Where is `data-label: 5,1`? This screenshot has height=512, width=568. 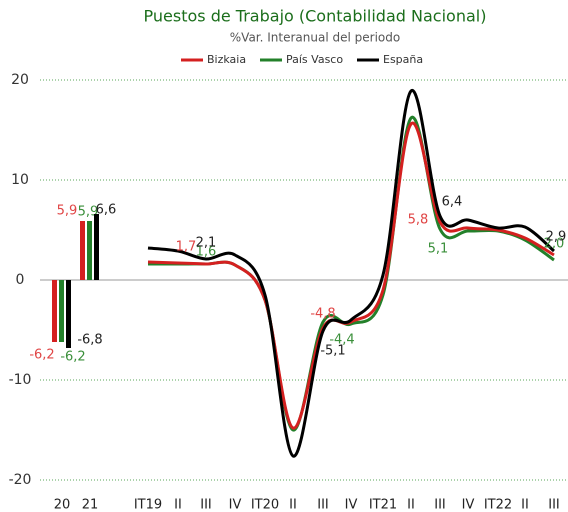 data-label: 5,1 is located at coordinates (438, 249).